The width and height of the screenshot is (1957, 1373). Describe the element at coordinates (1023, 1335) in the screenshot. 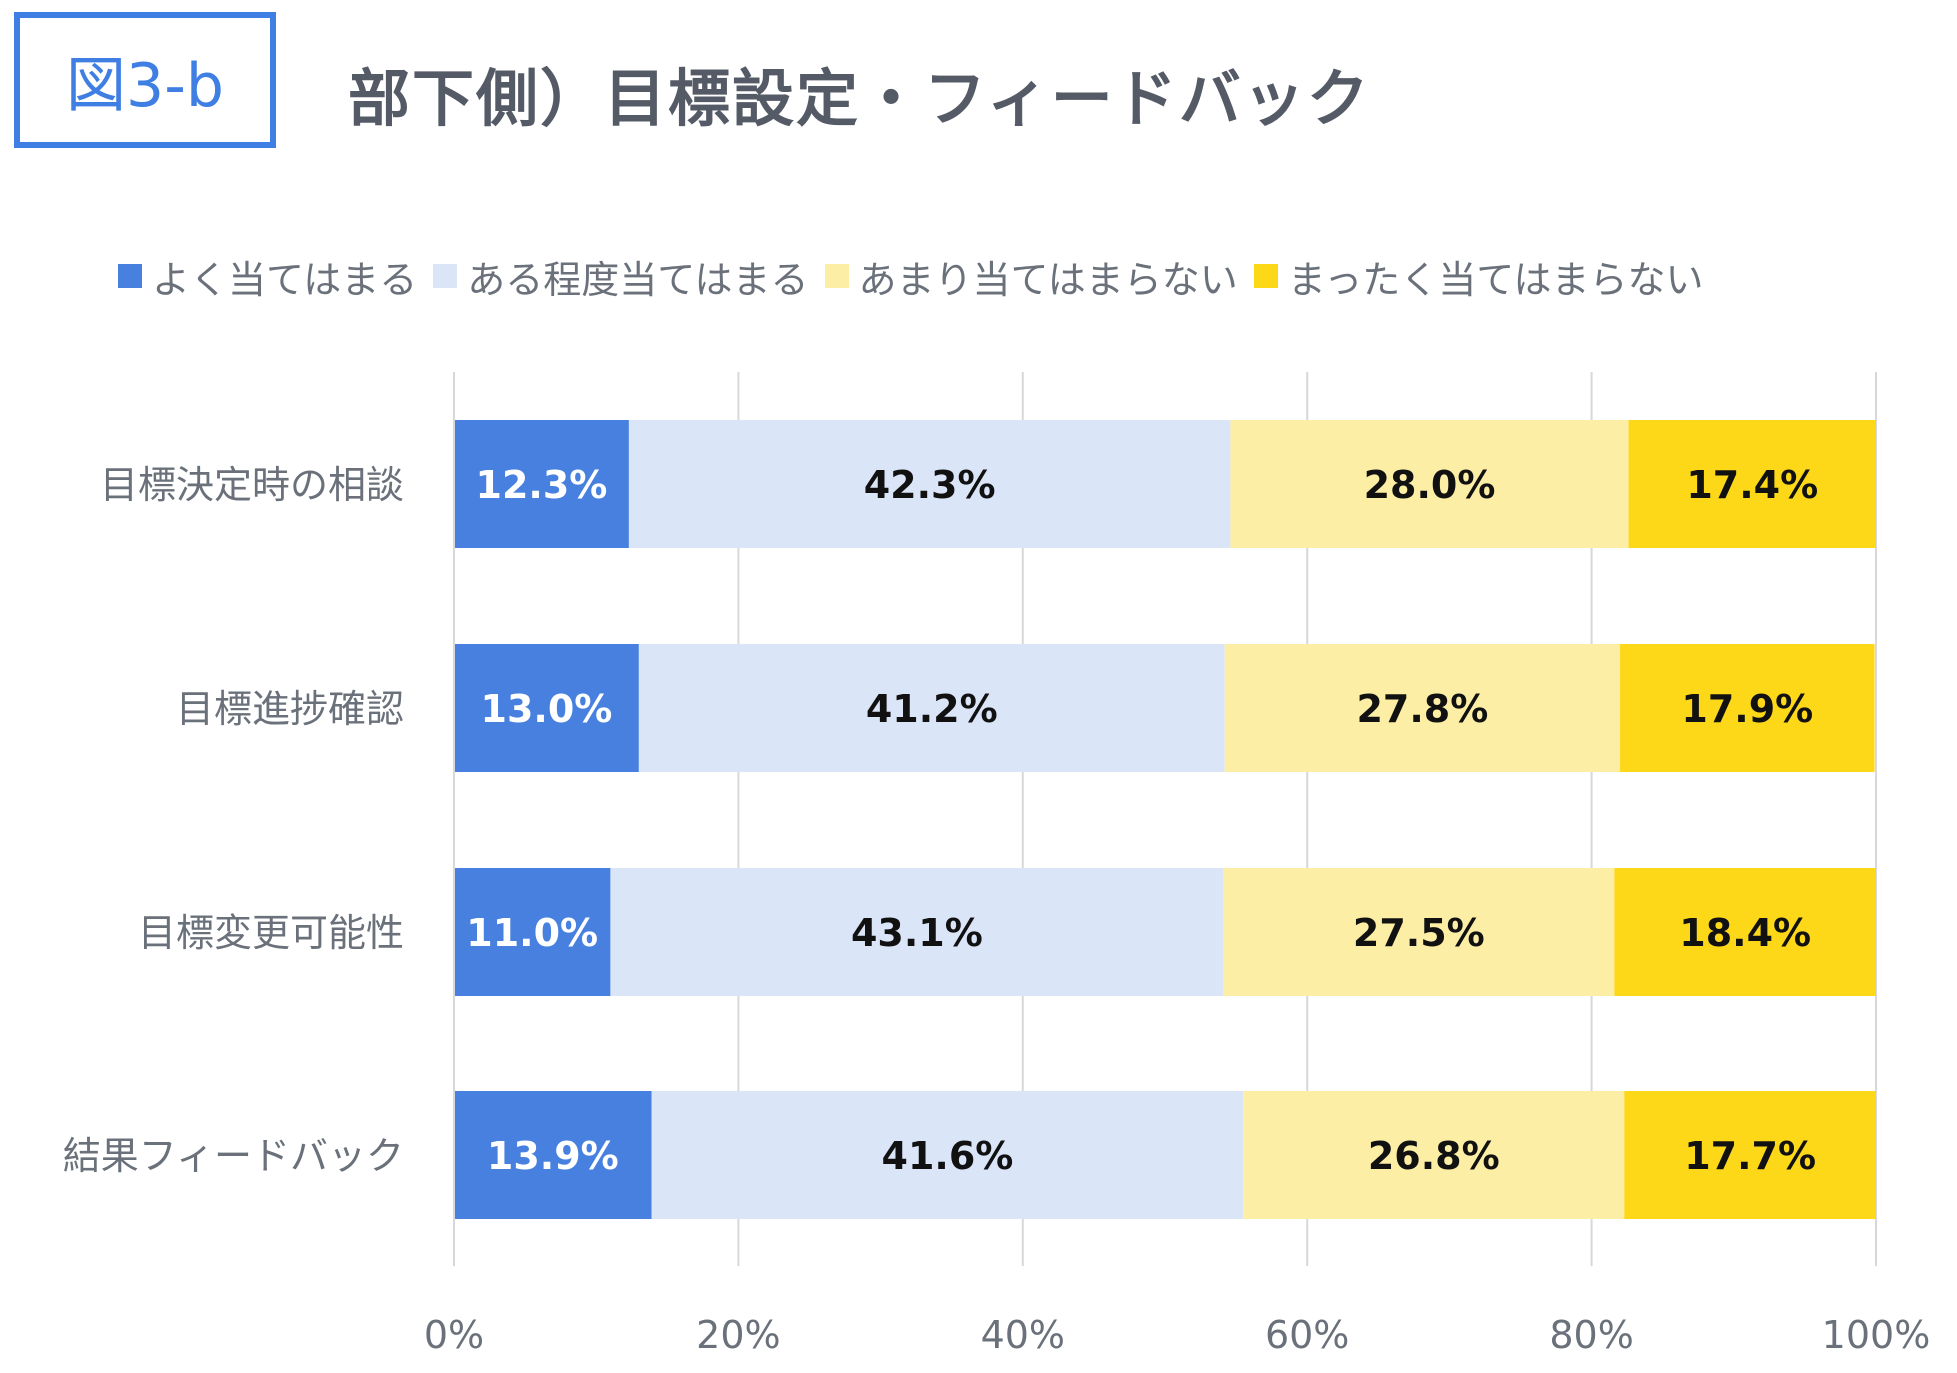

I see `x-tick-label: 40%` at that location.